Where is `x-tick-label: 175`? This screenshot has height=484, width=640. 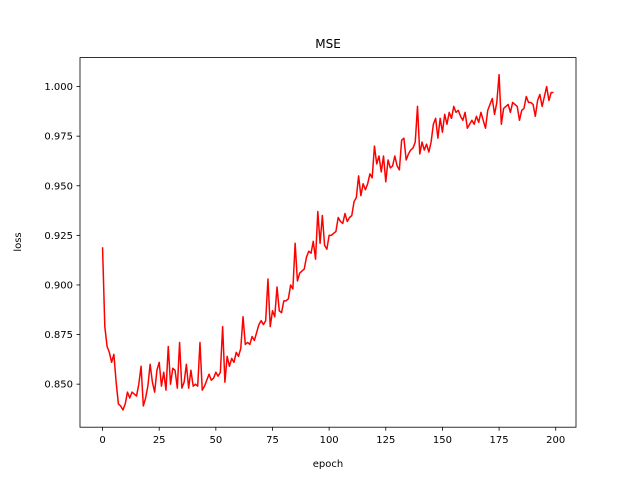
x-tick-label: 175 is located at coordinates (499, 440).